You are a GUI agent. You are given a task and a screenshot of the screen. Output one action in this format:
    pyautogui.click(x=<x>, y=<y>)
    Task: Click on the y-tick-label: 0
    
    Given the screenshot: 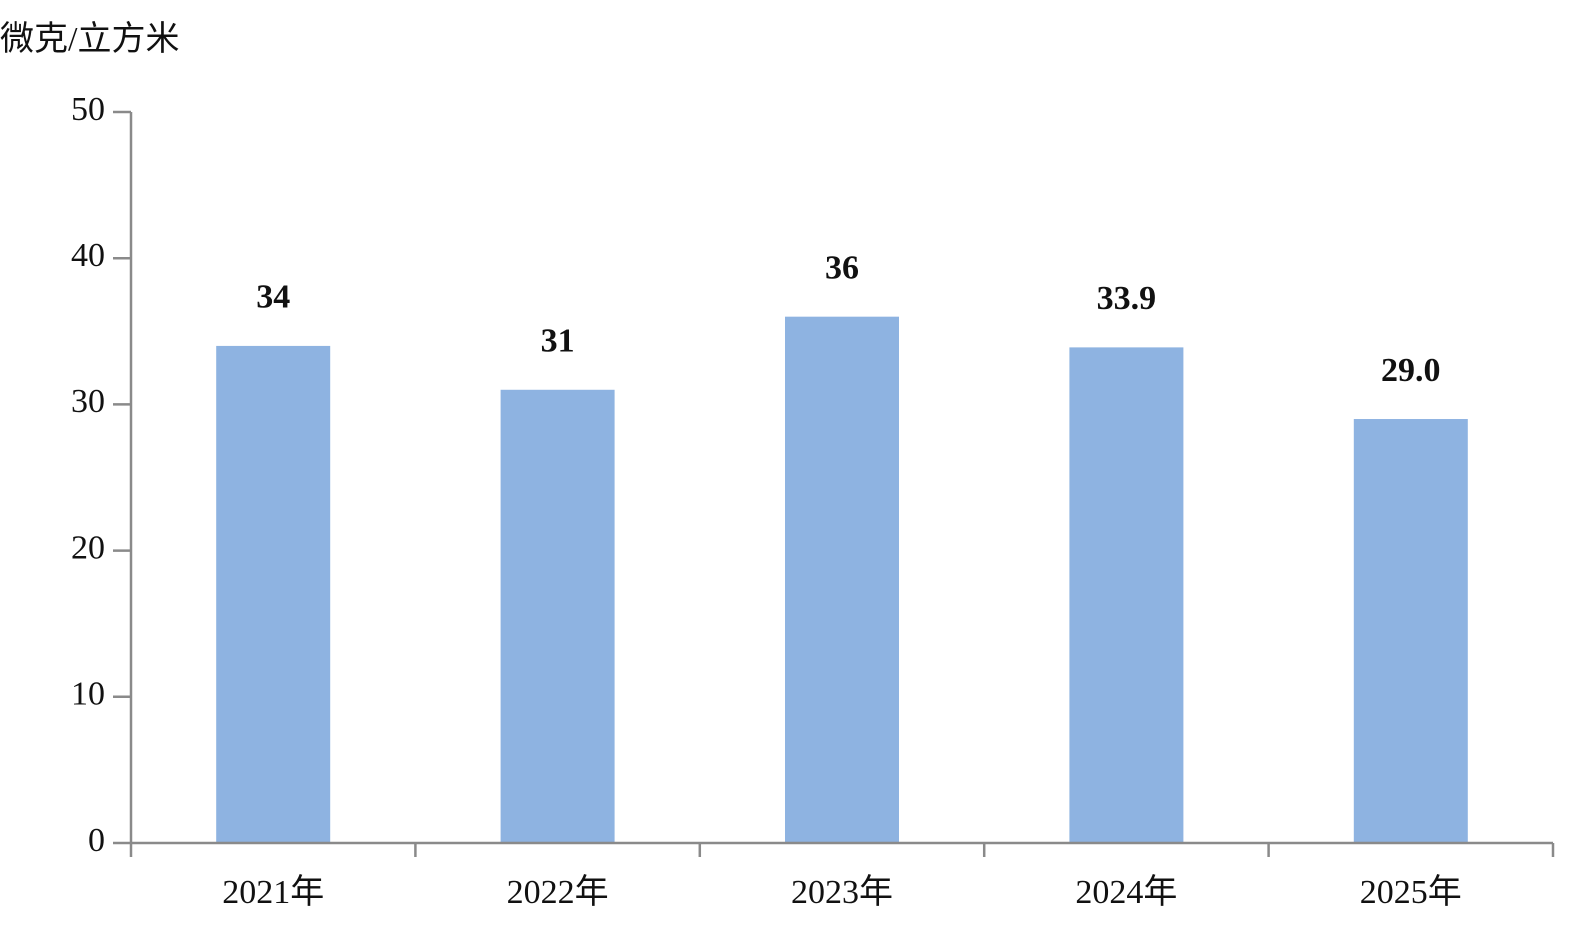 What is the action you would take?
    pyautogui.click(x=96, y=840)
    